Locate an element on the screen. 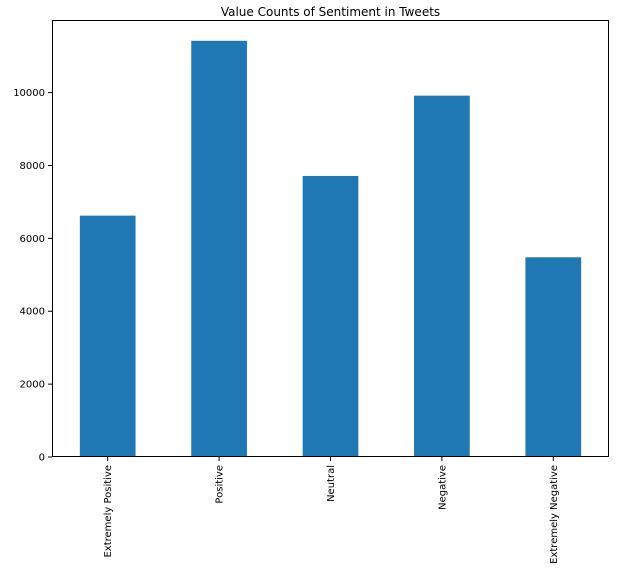 This screenshot has height=577, width=628. bar-negative is located at coordinates (442, 276).